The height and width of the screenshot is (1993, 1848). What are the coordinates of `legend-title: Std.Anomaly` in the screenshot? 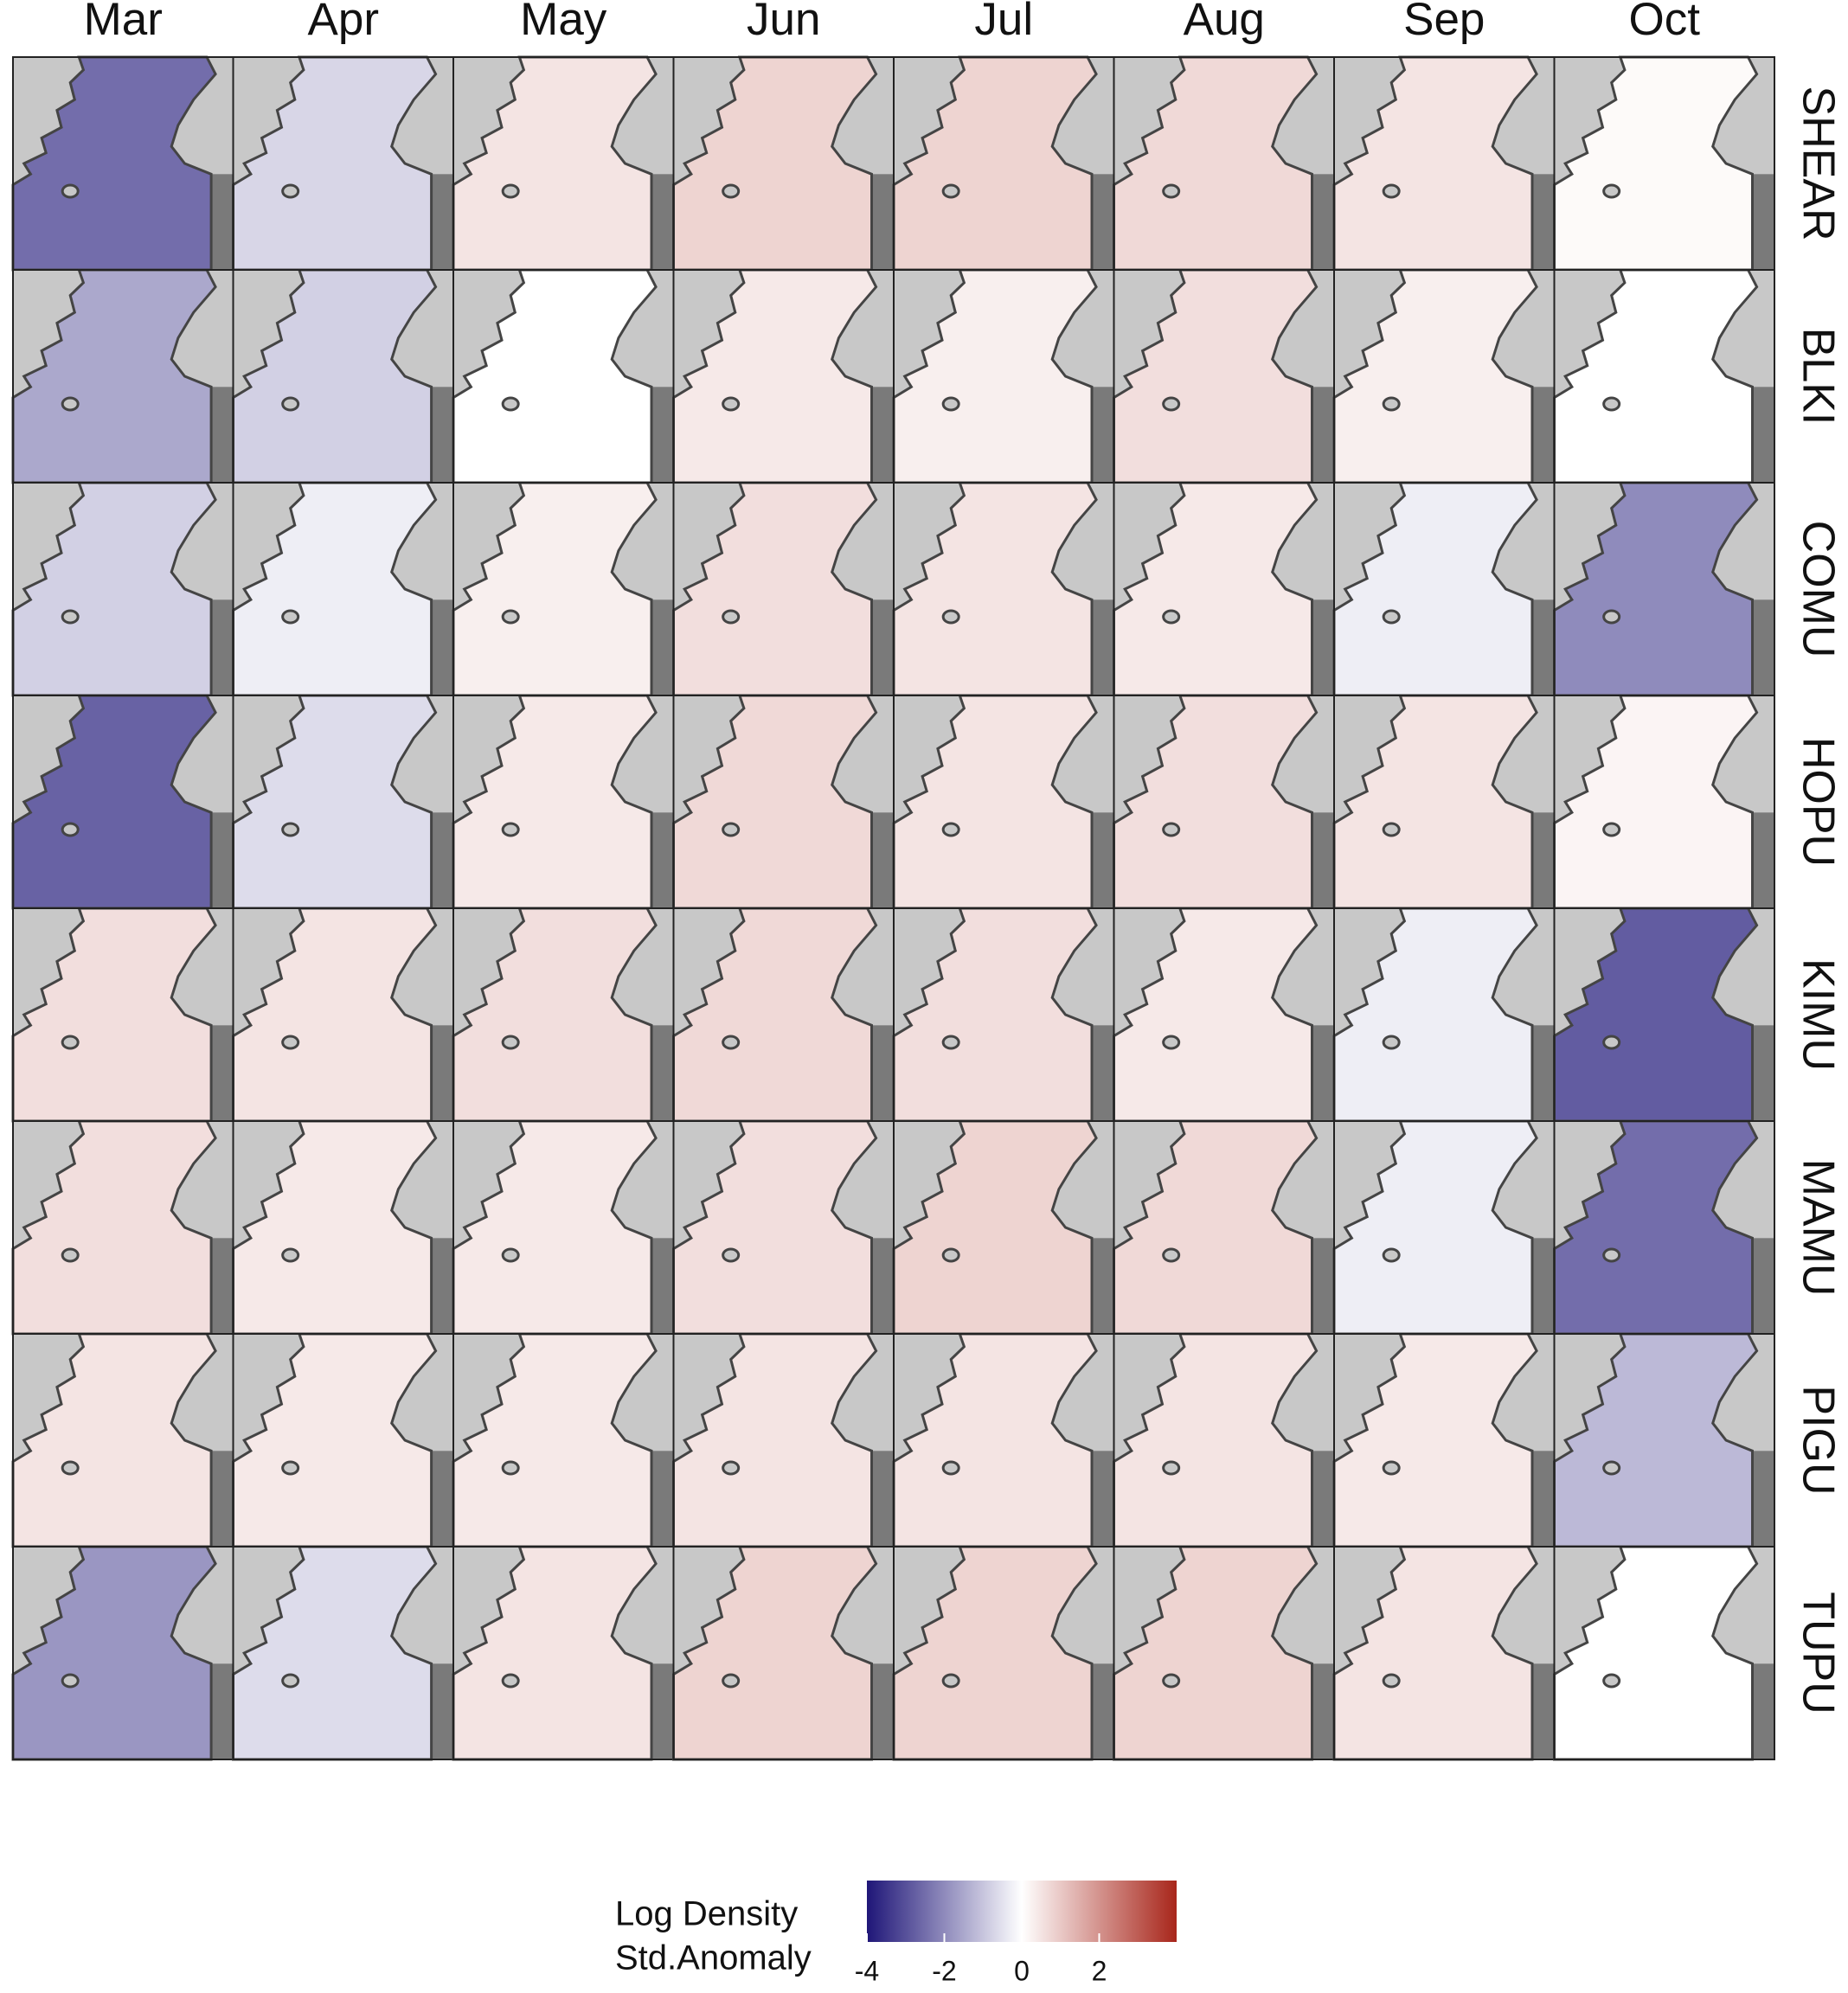 It's located at (713, 1958).